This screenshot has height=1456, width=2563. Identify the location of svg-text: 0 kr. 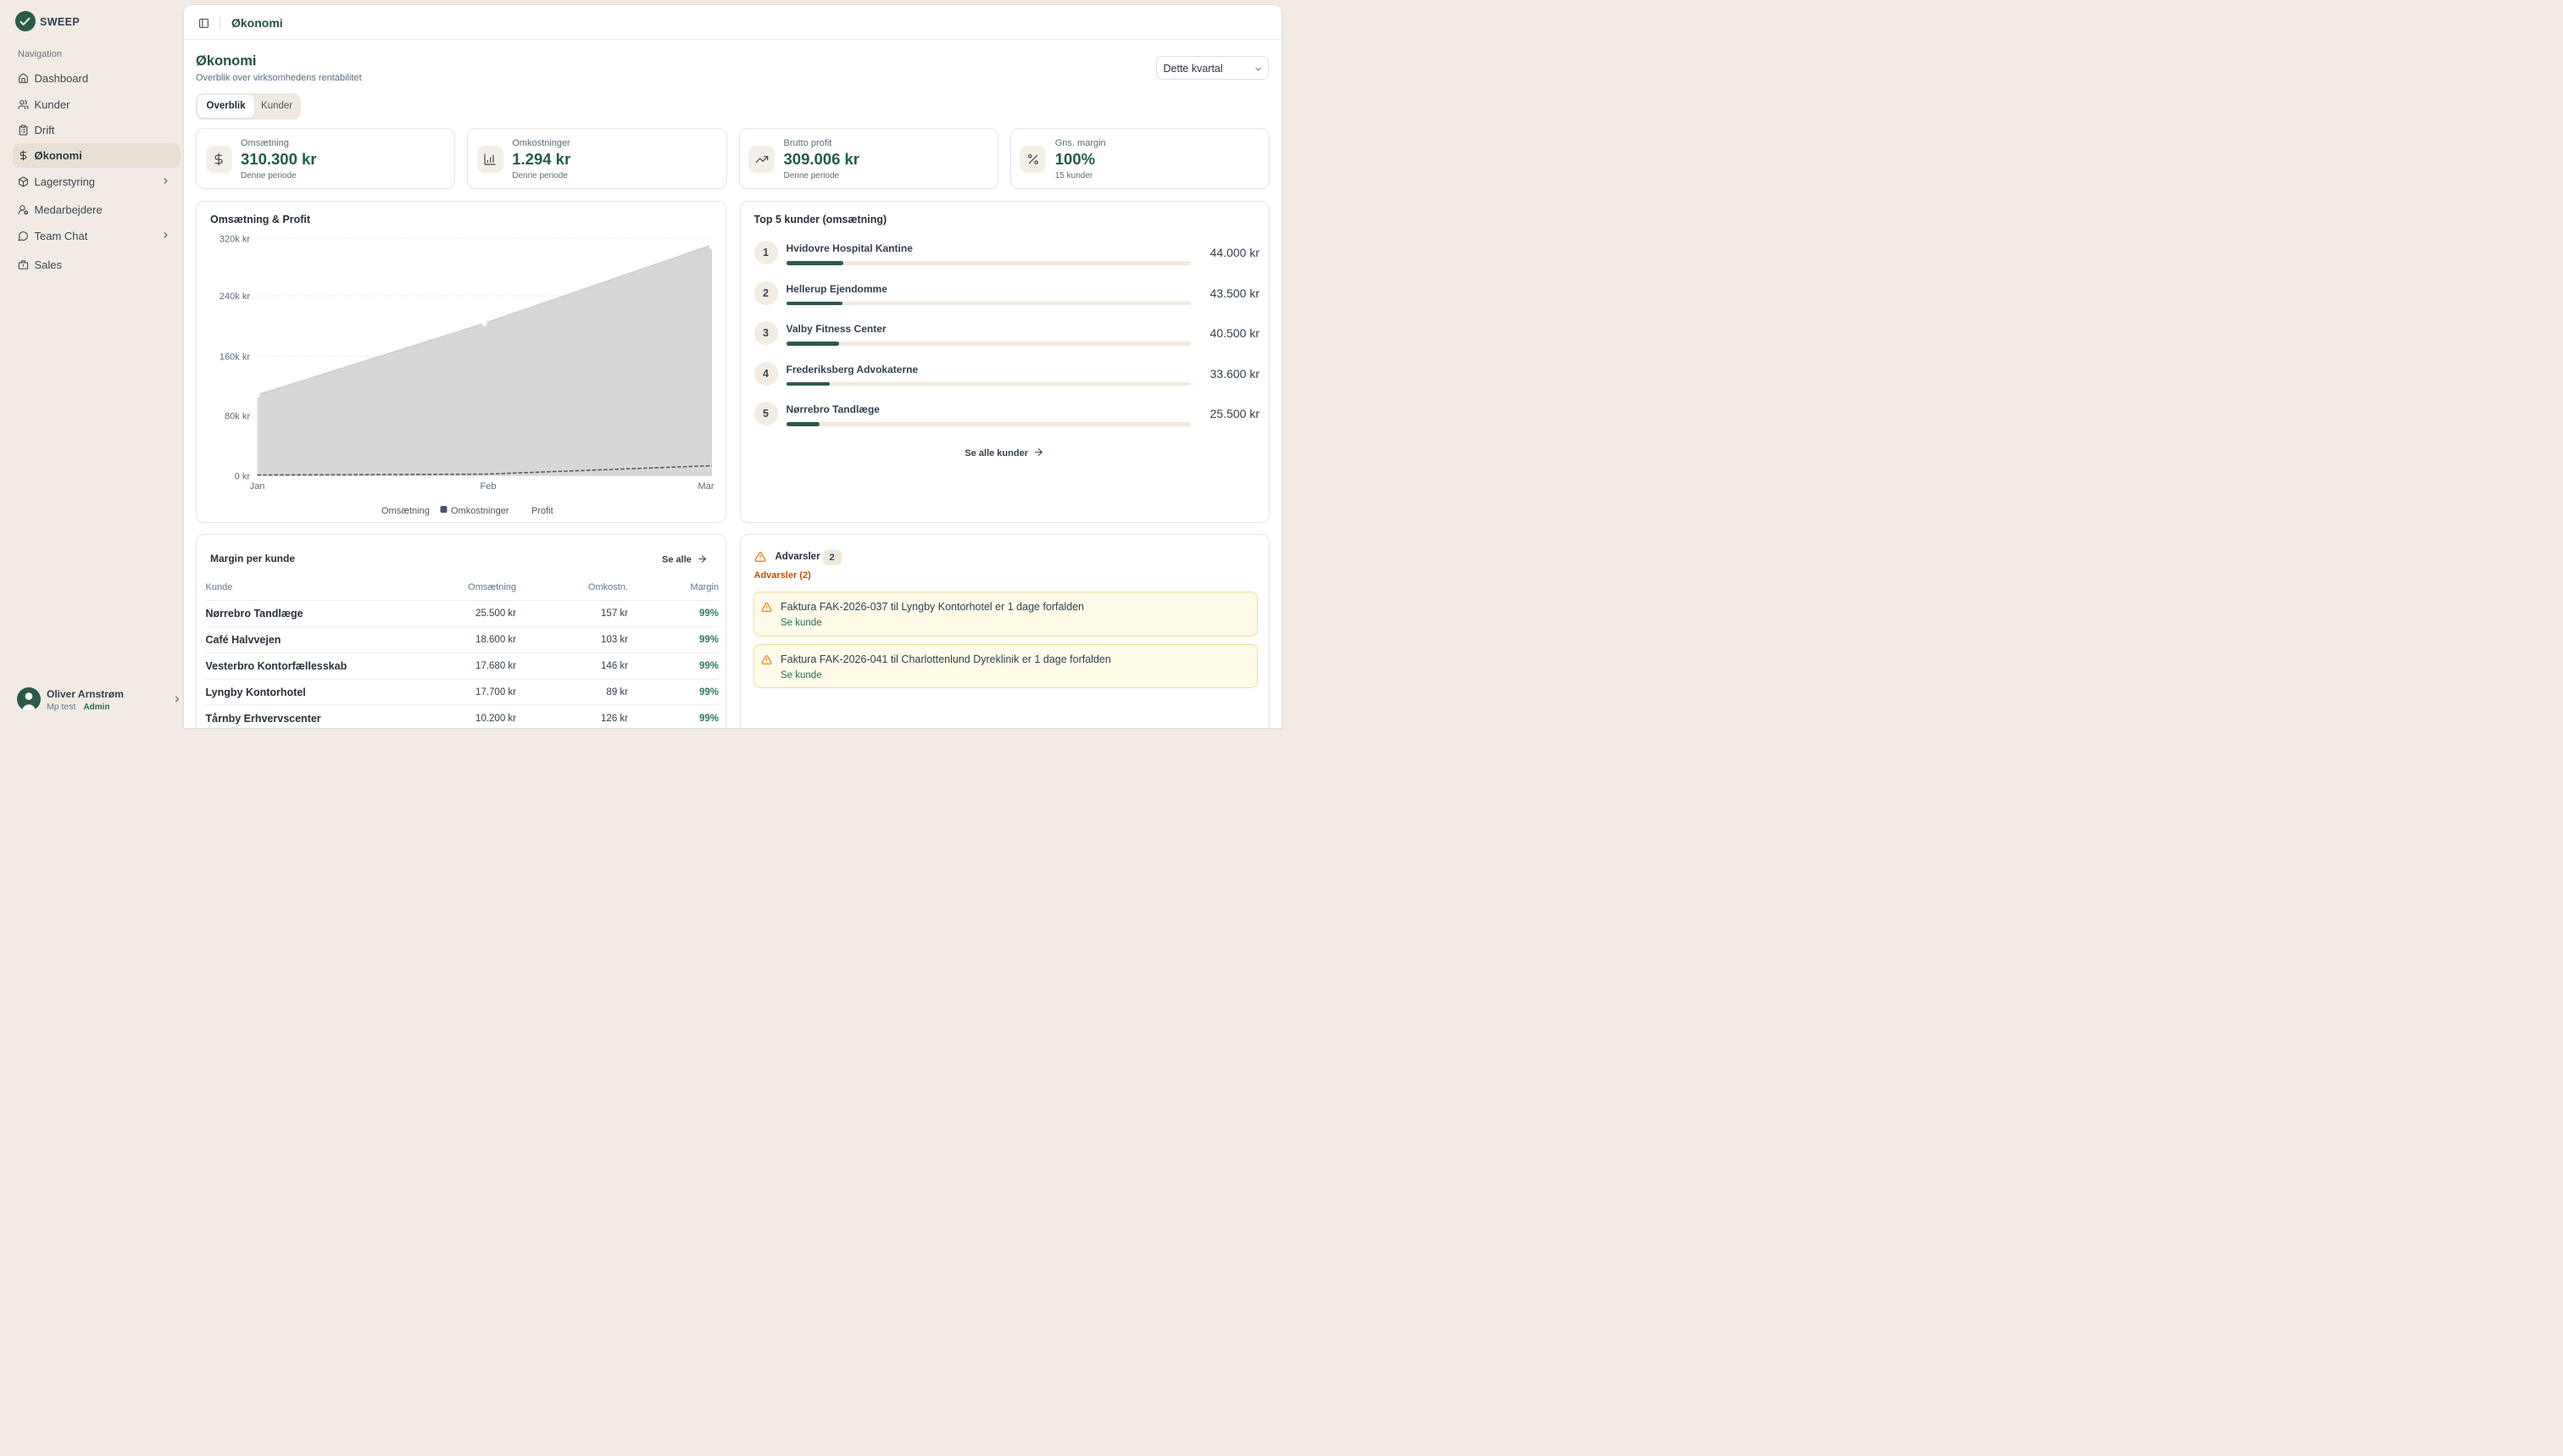
(243, 477).